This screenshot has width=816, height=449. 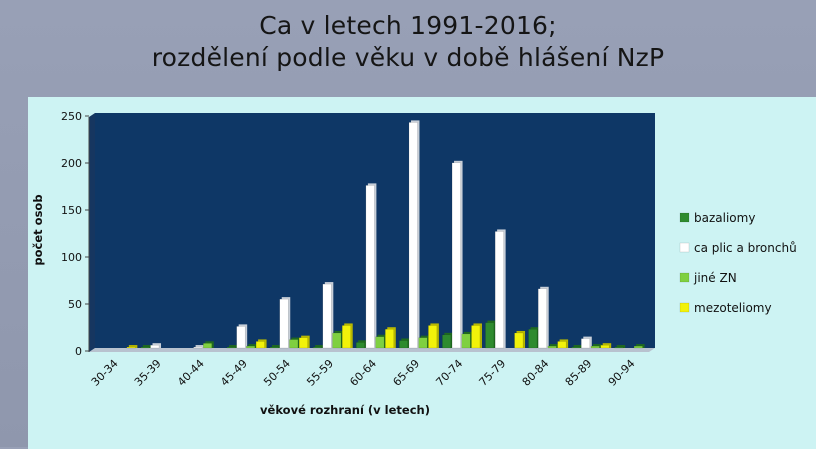 I want to click on x-tick-label: 35-39, so click(x=148, y=373).